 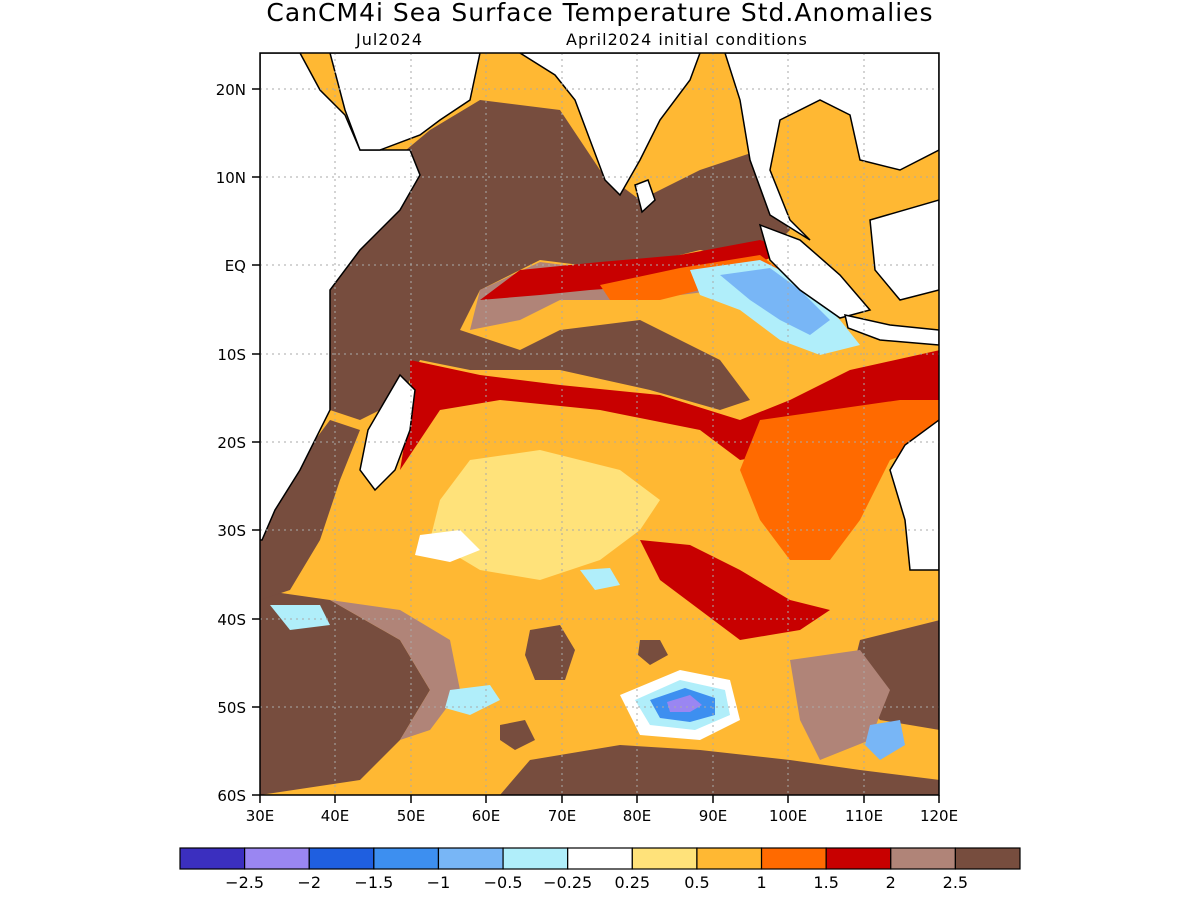 I want to click on lat-label: 10N, so click(x=231, y=178).